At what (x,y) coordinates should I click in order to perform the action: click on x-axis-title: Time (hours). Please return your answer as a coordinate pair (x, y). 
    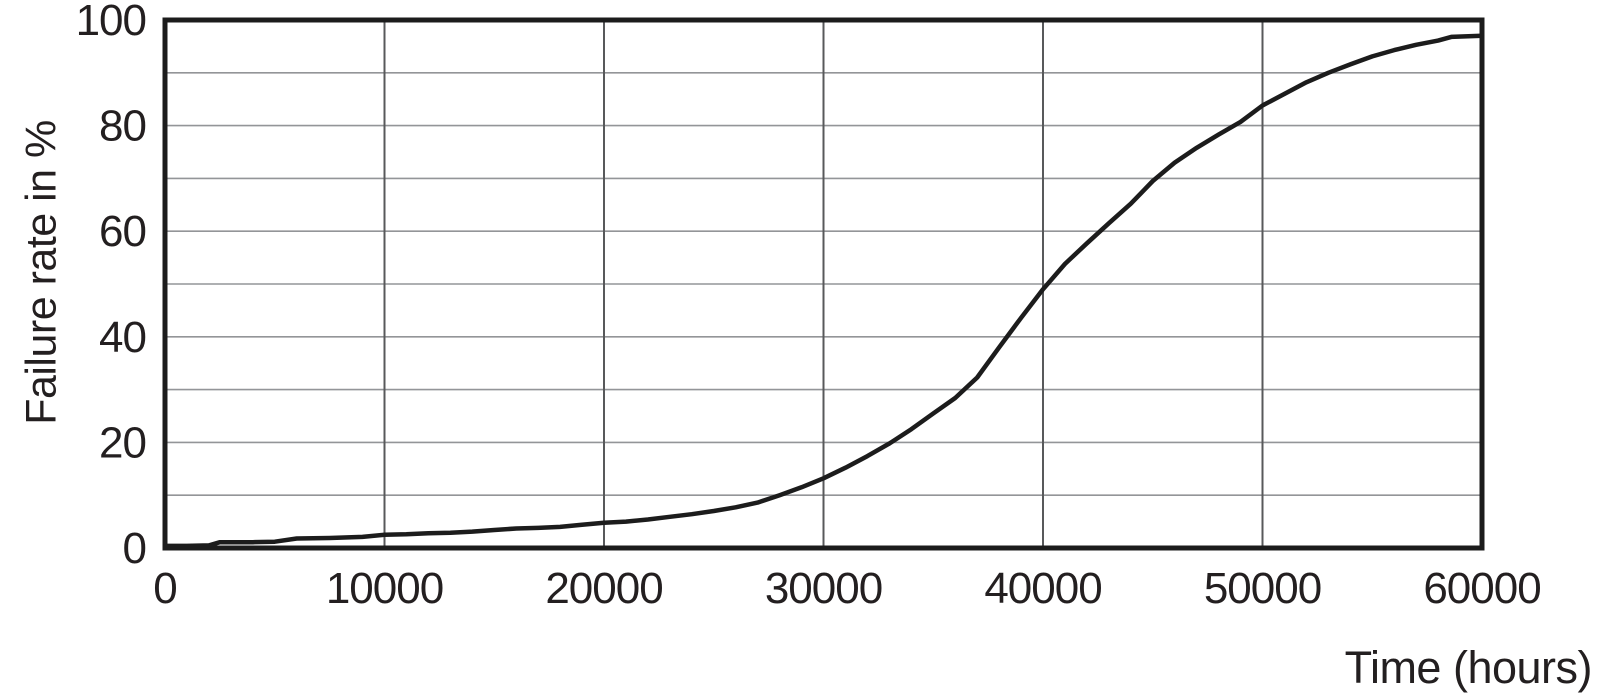
    Looking at the image, I should click on (1468, 667).